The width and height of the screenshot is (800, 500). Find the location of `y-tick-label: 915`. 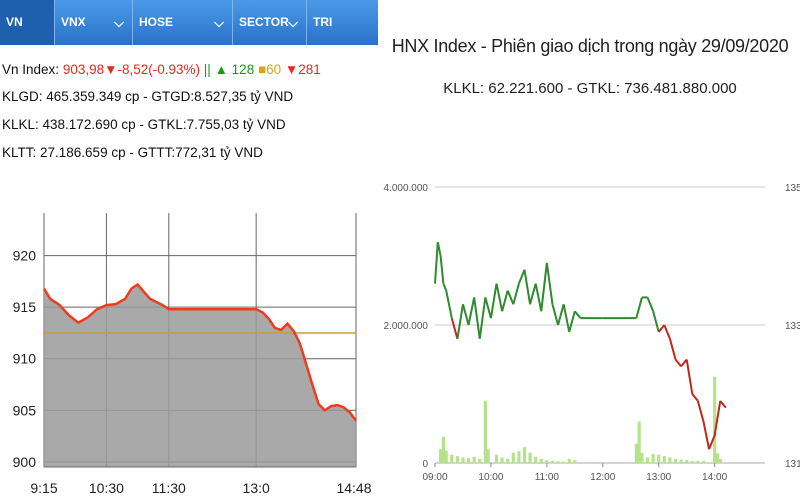

y-tick-label: 915 is located at coordinates (25, 307).